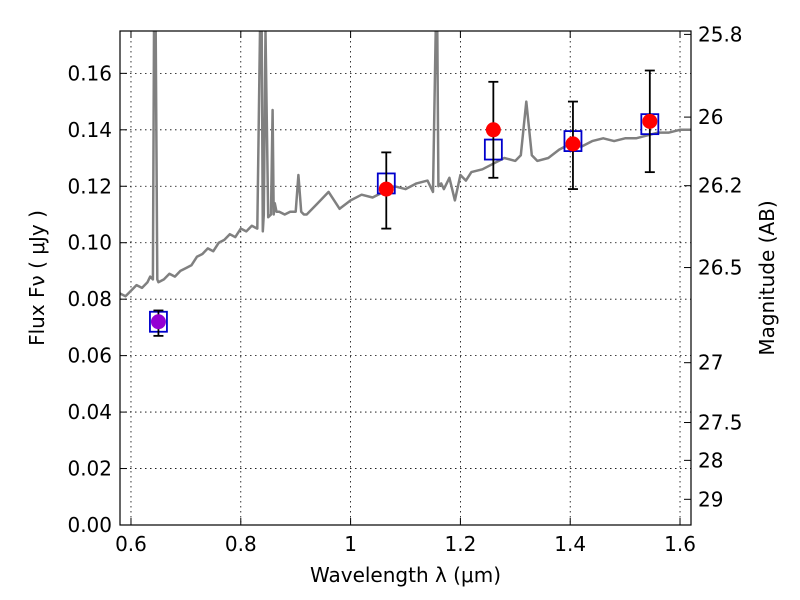 The height and width of the screenshot is (600, 800). What do you see at coordinates (89, 130) in the screenshot?
I see `y-tick-label: 0.14` at bounding box center [89, 130].